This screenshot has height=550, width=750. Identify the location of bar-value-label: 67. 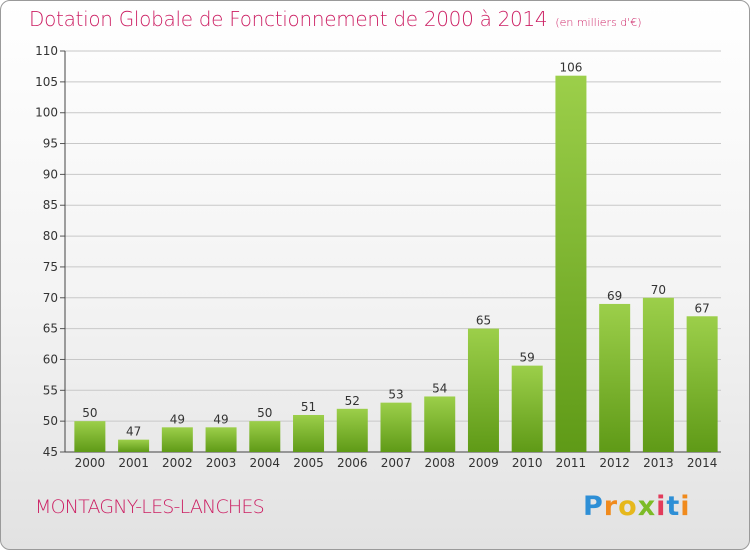
(701, 308).